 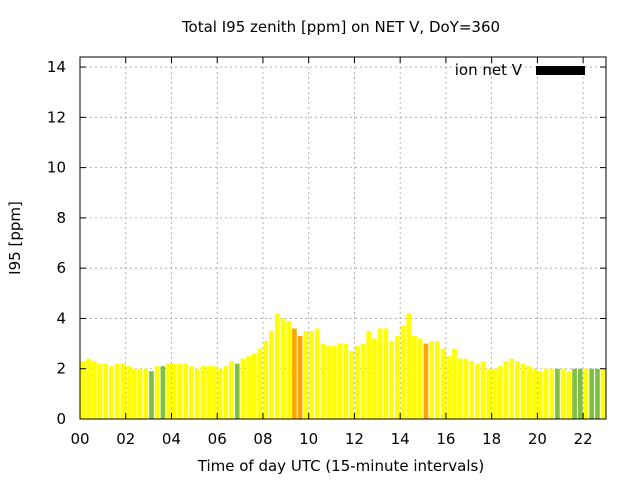 I want to click on x-axis-label: Time of day UTC (15-minute intervals), so click(x=340, y=466).